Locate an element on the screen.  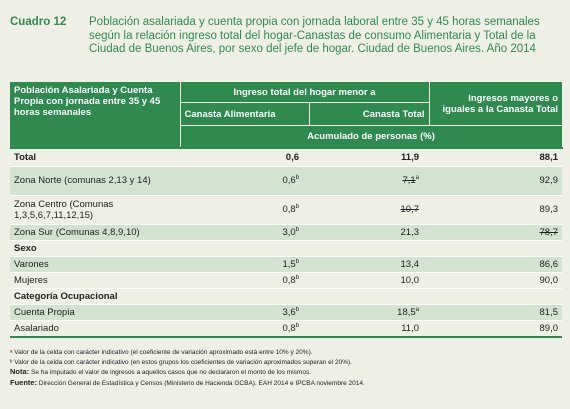
table-row: Asalariado 0,8b 11,0 89,0 is located at coordinates (286, 329).